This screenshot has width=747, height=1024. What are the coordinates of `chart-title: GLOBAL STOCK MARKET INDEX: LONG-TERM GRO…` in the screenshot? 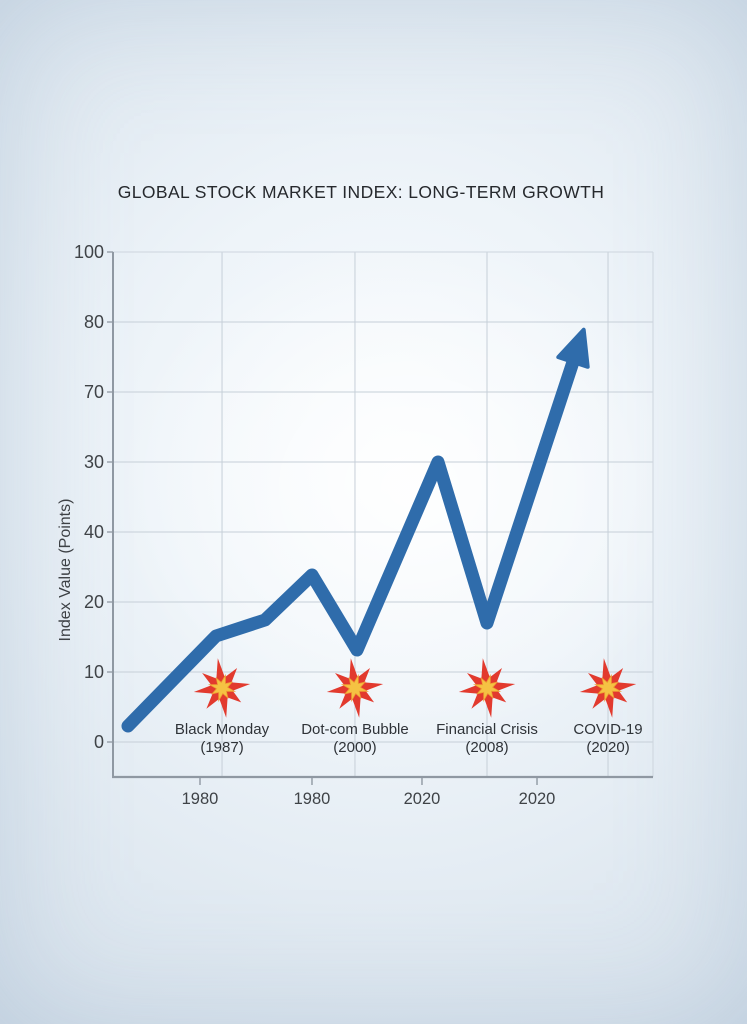 It's located at (361, 192).